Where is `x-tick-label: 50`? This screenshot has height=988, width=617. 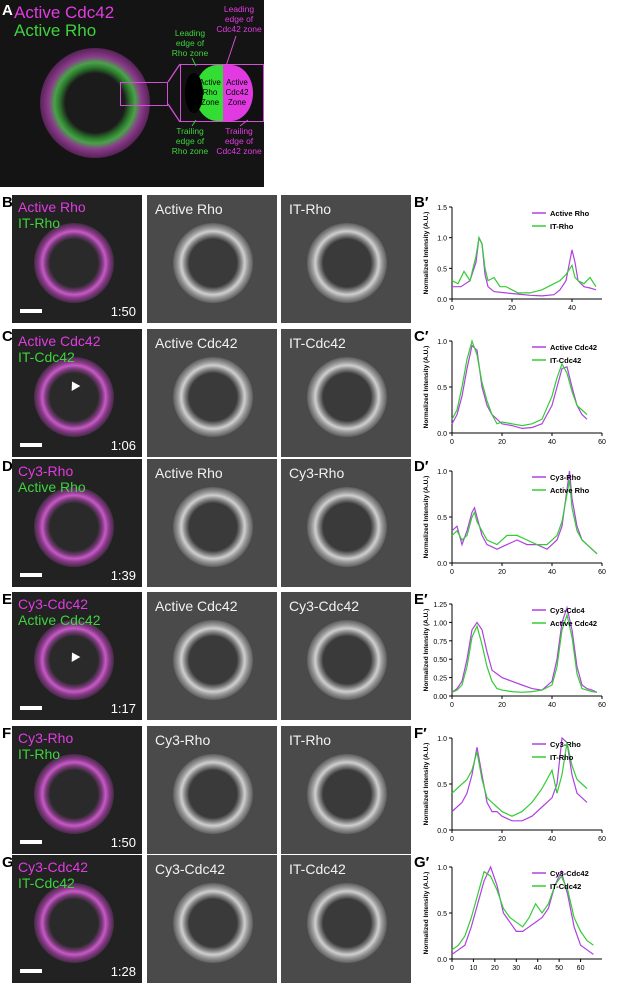 x-tick-label: 50 is located at coordinates (559, 968).